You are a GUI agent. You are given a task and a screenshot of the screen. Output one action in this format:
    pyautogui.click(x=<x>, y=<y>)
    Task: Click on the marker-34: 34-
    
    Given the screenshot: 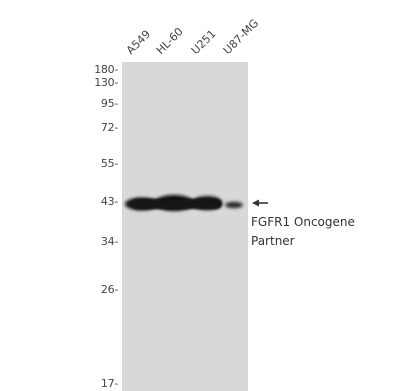 What is the action you would take?
    pyautogui.click(x=109, y=241)
    